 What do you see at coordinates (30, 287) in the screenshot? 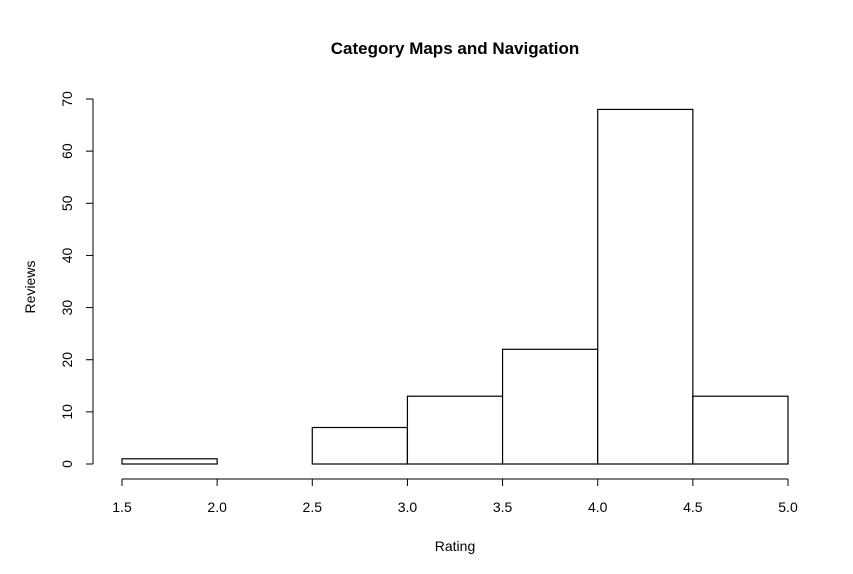
I see `y-axis-label: Reviews` at bounding box center [30, 287].